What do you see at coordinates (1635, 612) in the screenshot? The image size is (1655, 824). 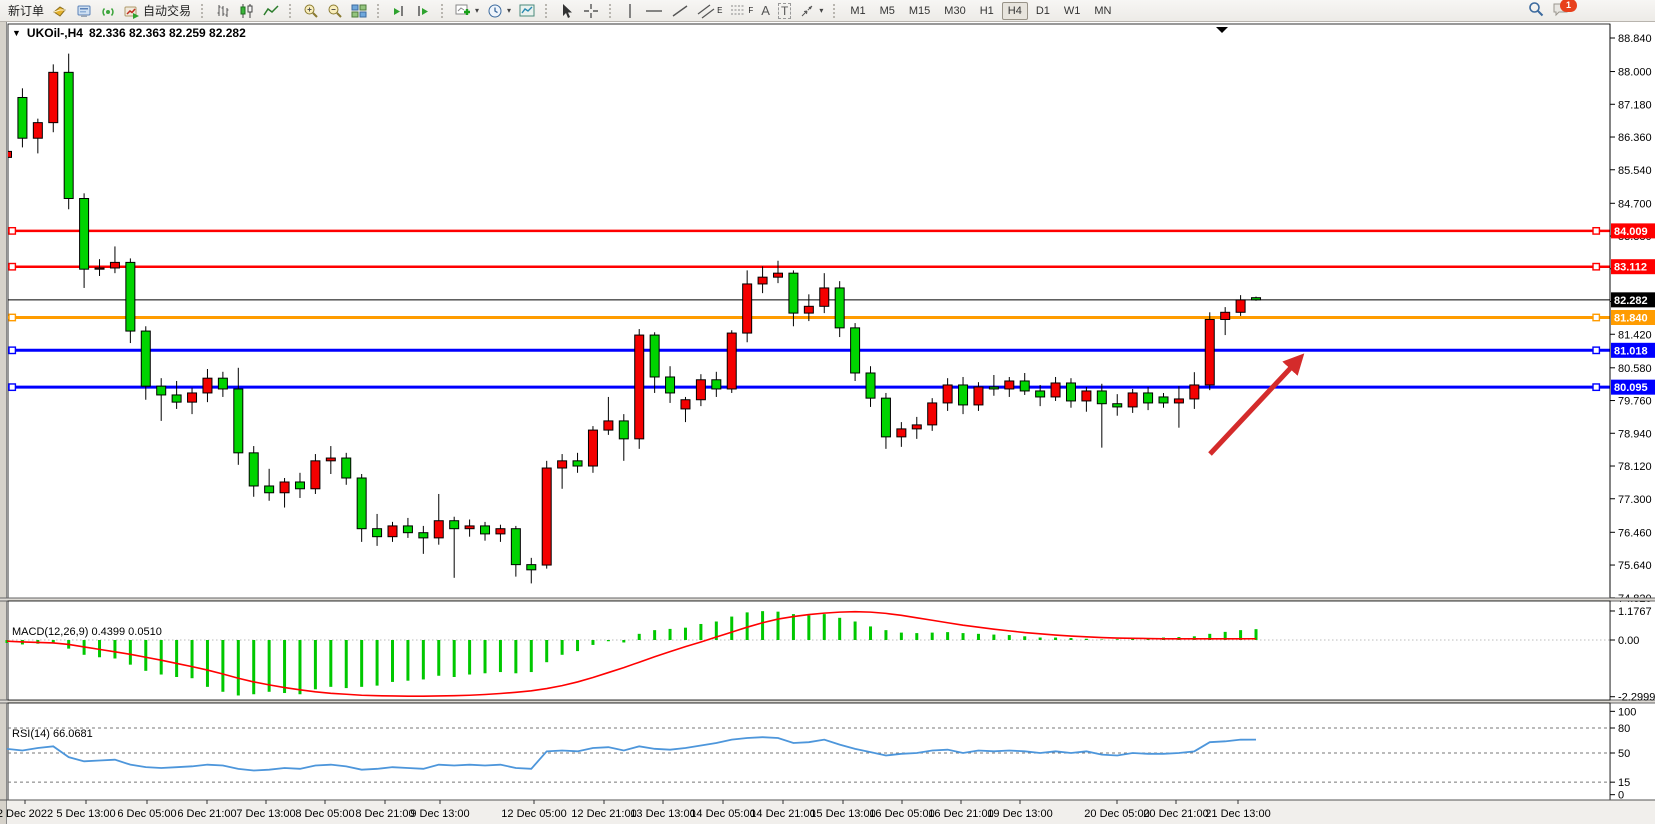 I see `macd-axis-label: 1.1767` at bounding box center [1635, 612].